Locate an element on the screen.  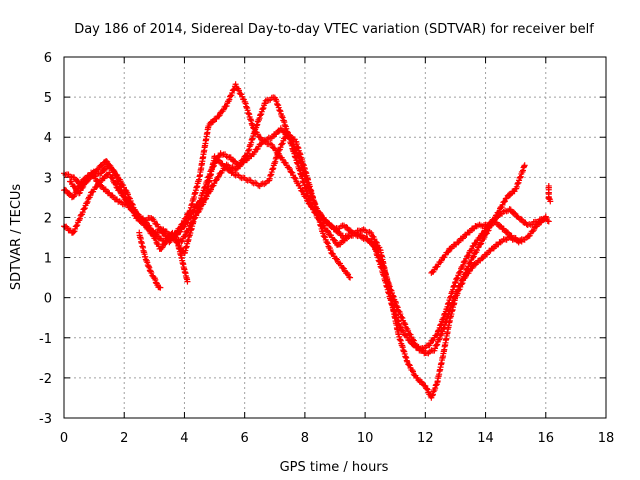
y-tick-label: 5 is located at coordinates (48, 98).